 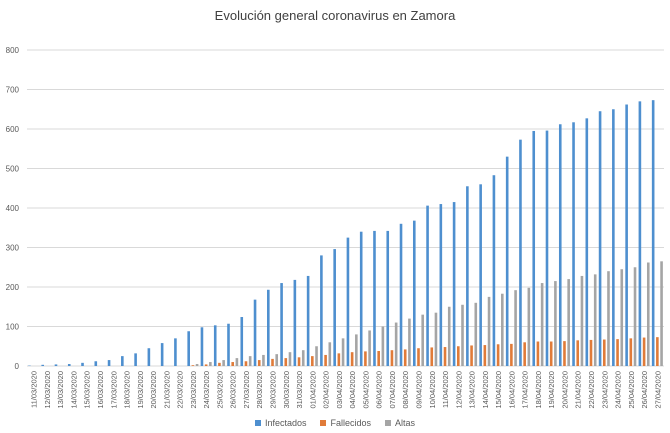 What do you see at coordinates (17, 366) in the screenshot?
I see `y-tick-label: 0` at bounding box center [17, 366].